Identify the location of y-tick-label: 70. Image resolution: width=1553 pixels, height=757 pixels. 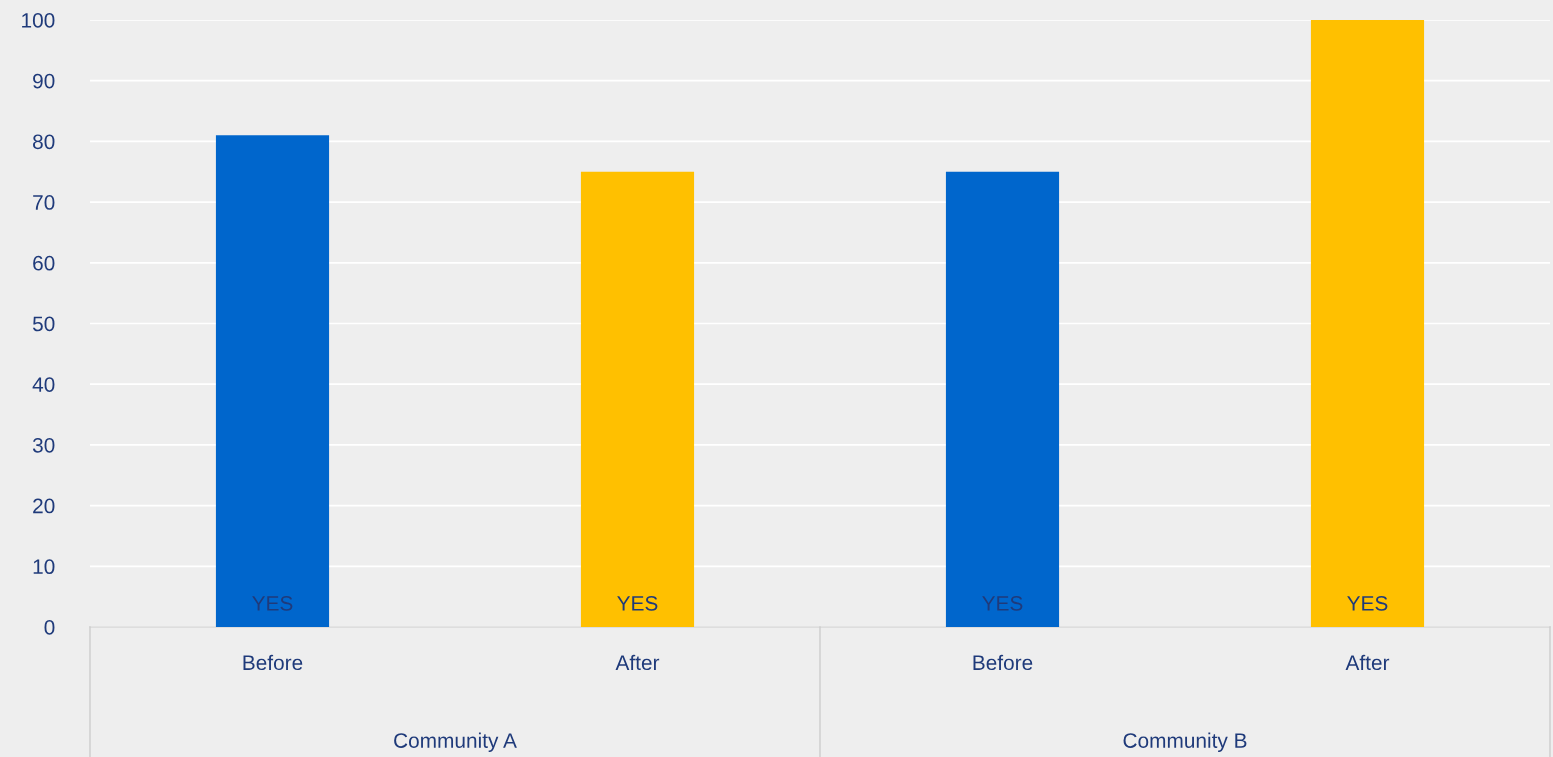
(44, 202).